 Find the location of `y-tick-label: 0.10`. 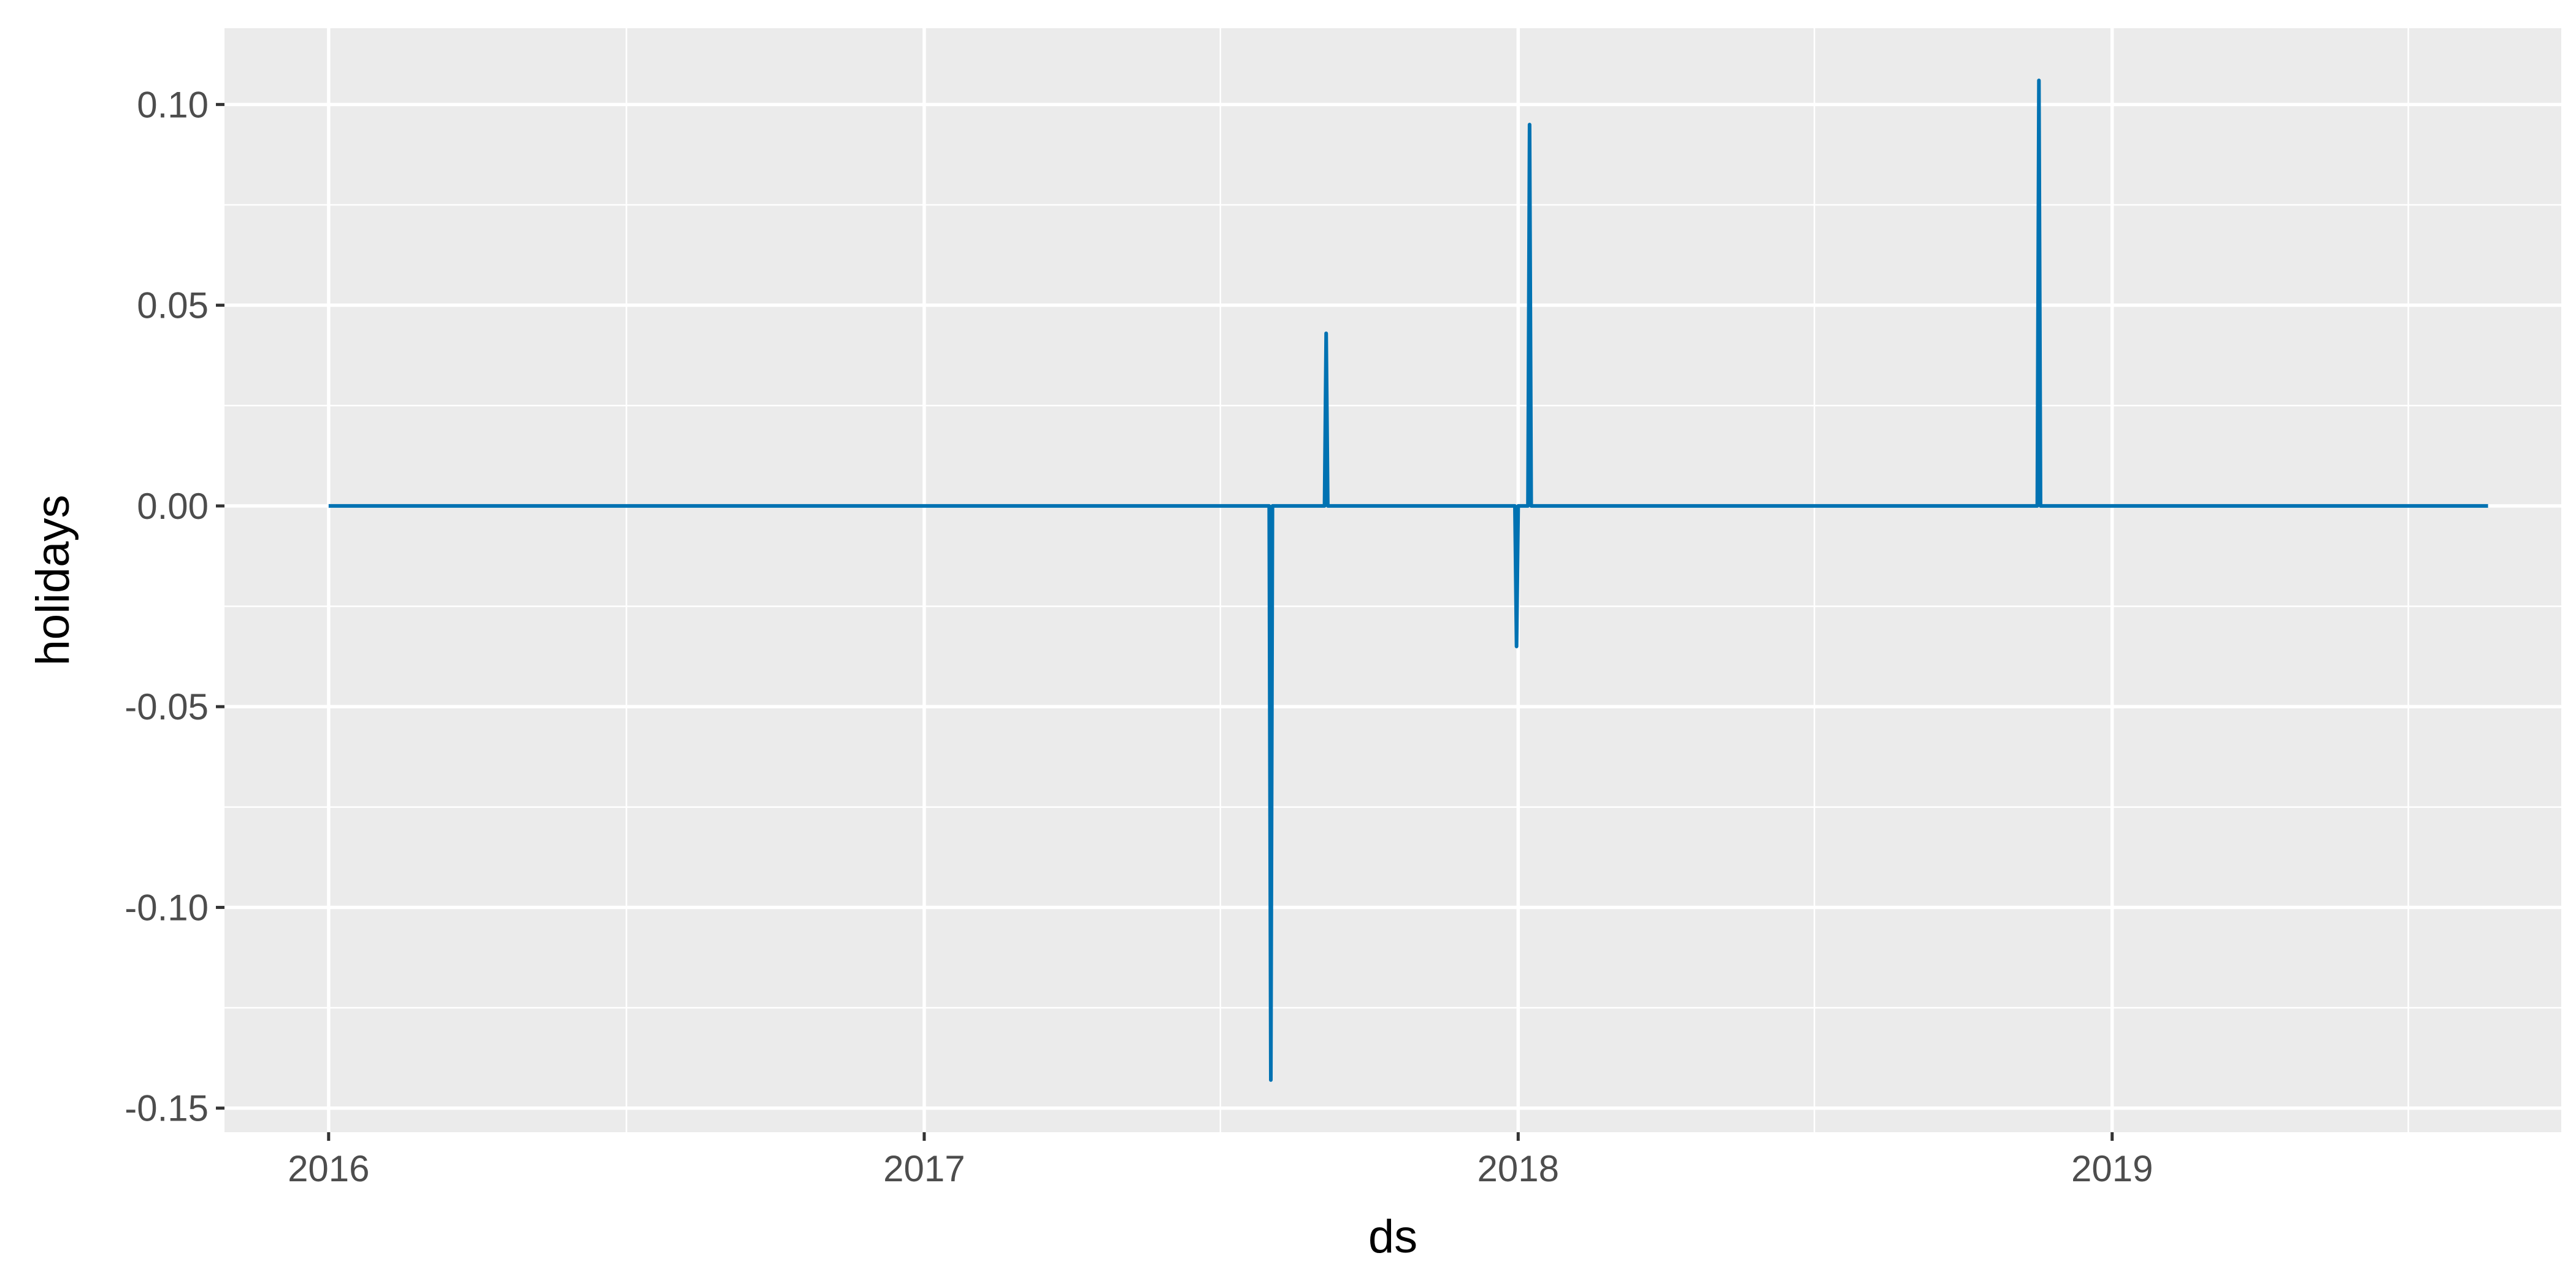

y-tick-label: 0.10 is located at coordinates (173, 104).